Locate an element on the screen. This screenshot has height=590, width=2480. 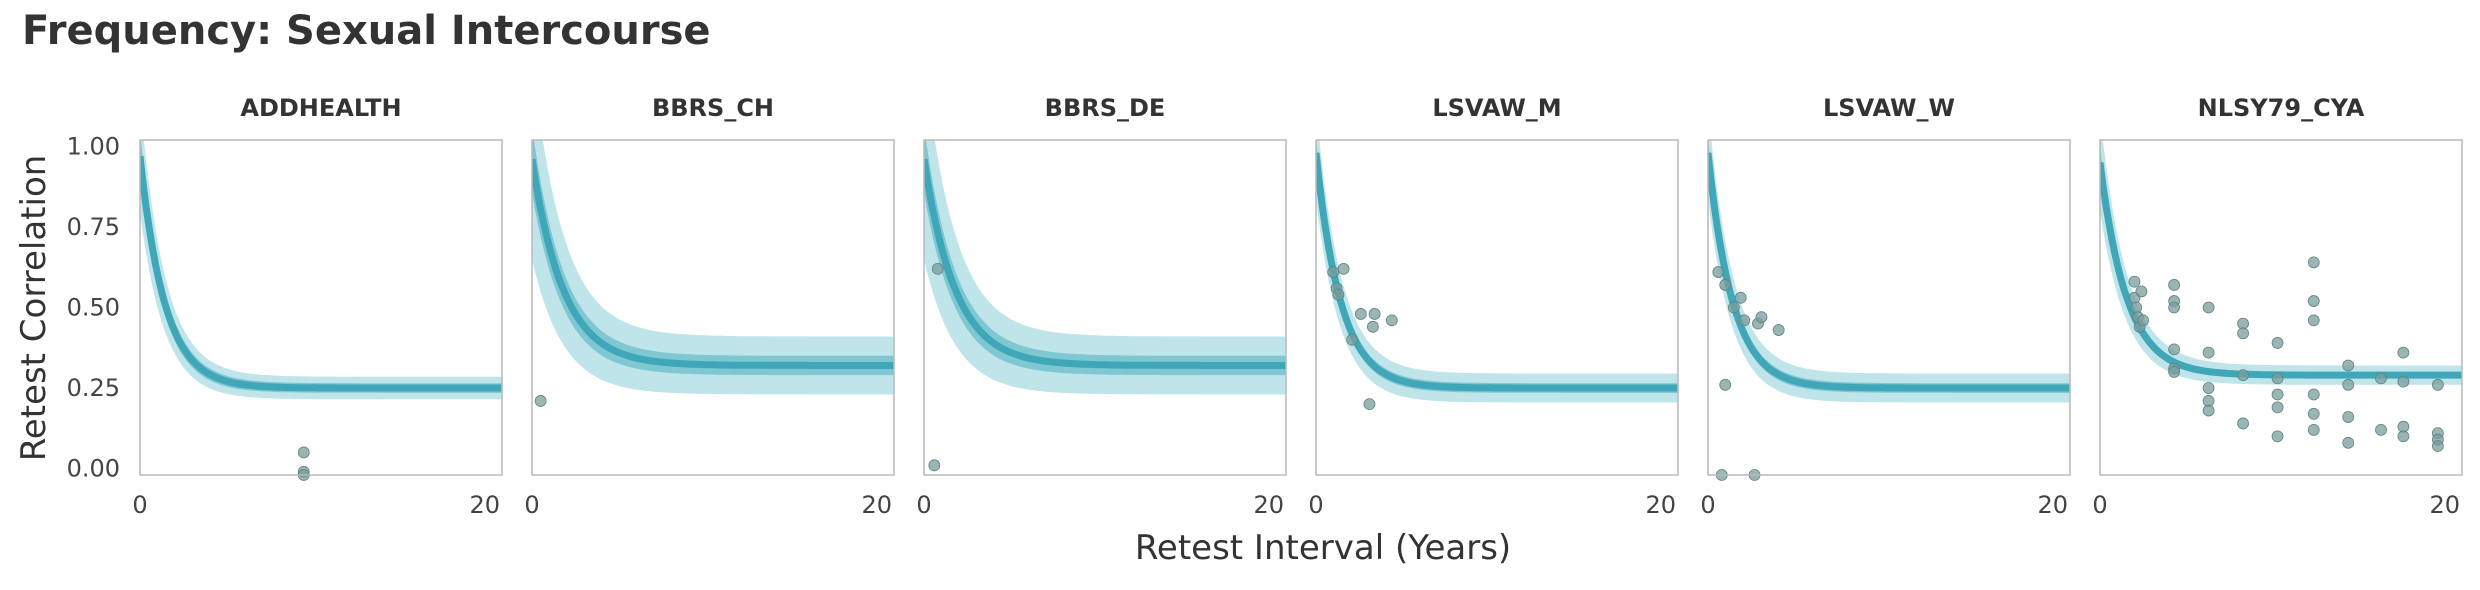
y-tick-label: 0.50 is located at coordinates (93, 308).